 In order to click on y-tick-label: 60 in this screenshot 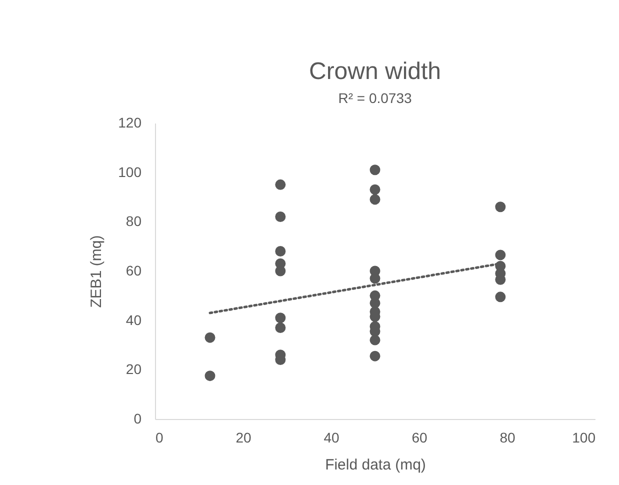, I will do `click(134, 270)`.